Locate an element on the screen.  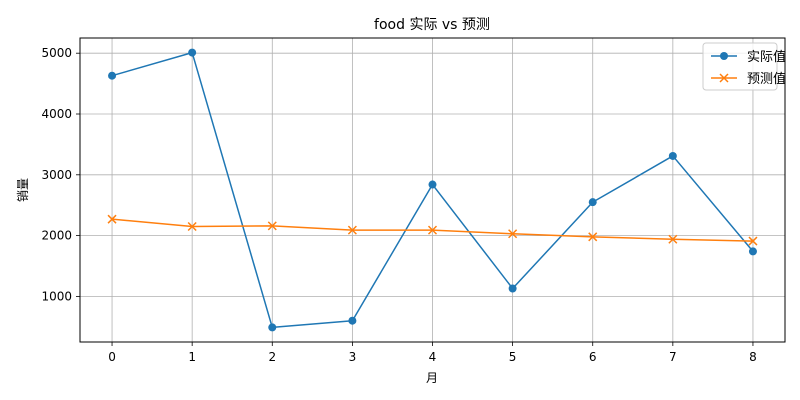
legend-item: 预测值 is located at coordinates (748, 79).